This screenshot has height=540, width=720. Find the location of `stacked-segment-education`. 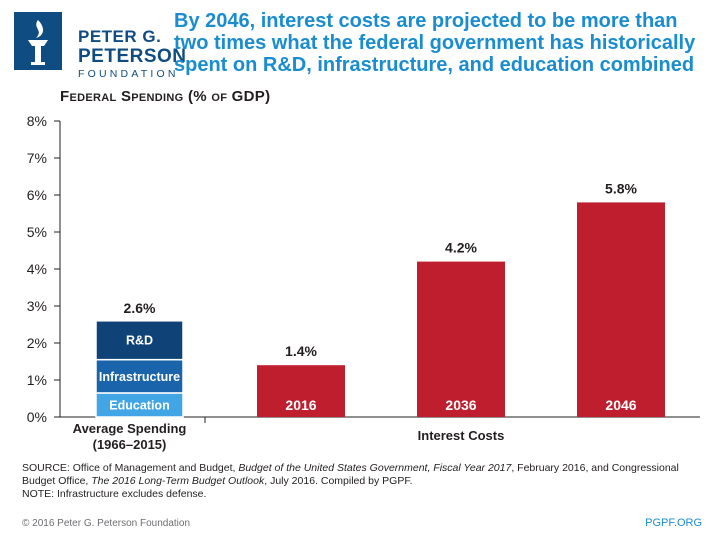

stacked-segment-education is located at coordinates (139, 405).